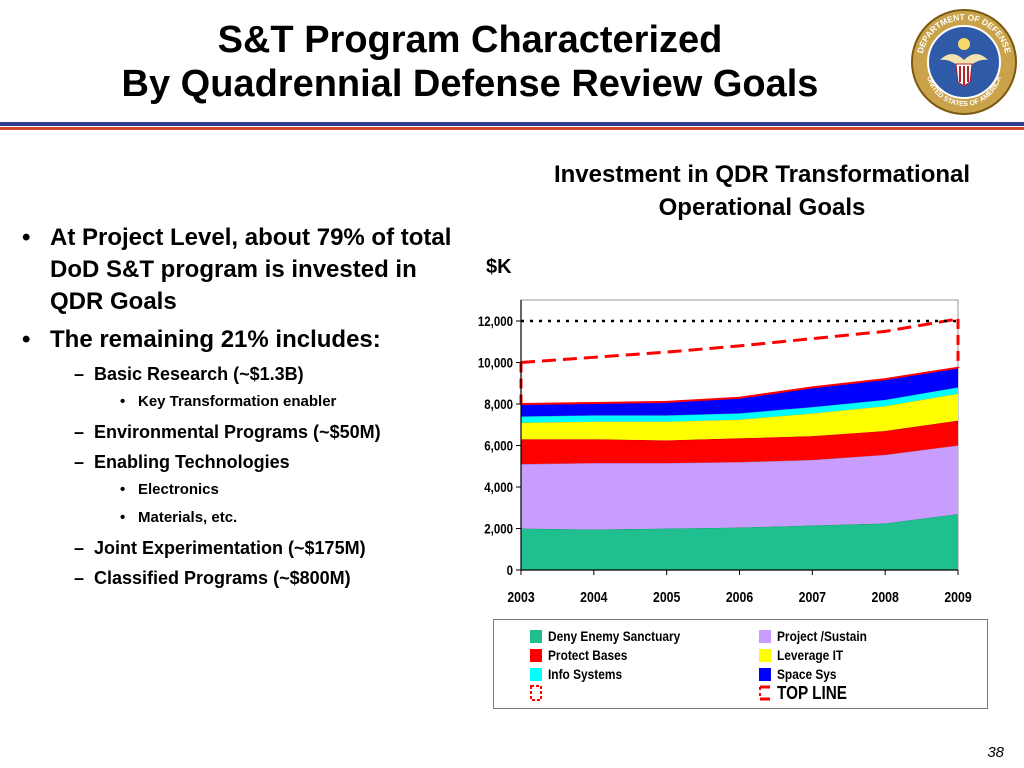 This screenshot has height=768, width=1024. Describe the element at coordinates (512, 128) in the screenshot. I see `header-rule-red` at that location.